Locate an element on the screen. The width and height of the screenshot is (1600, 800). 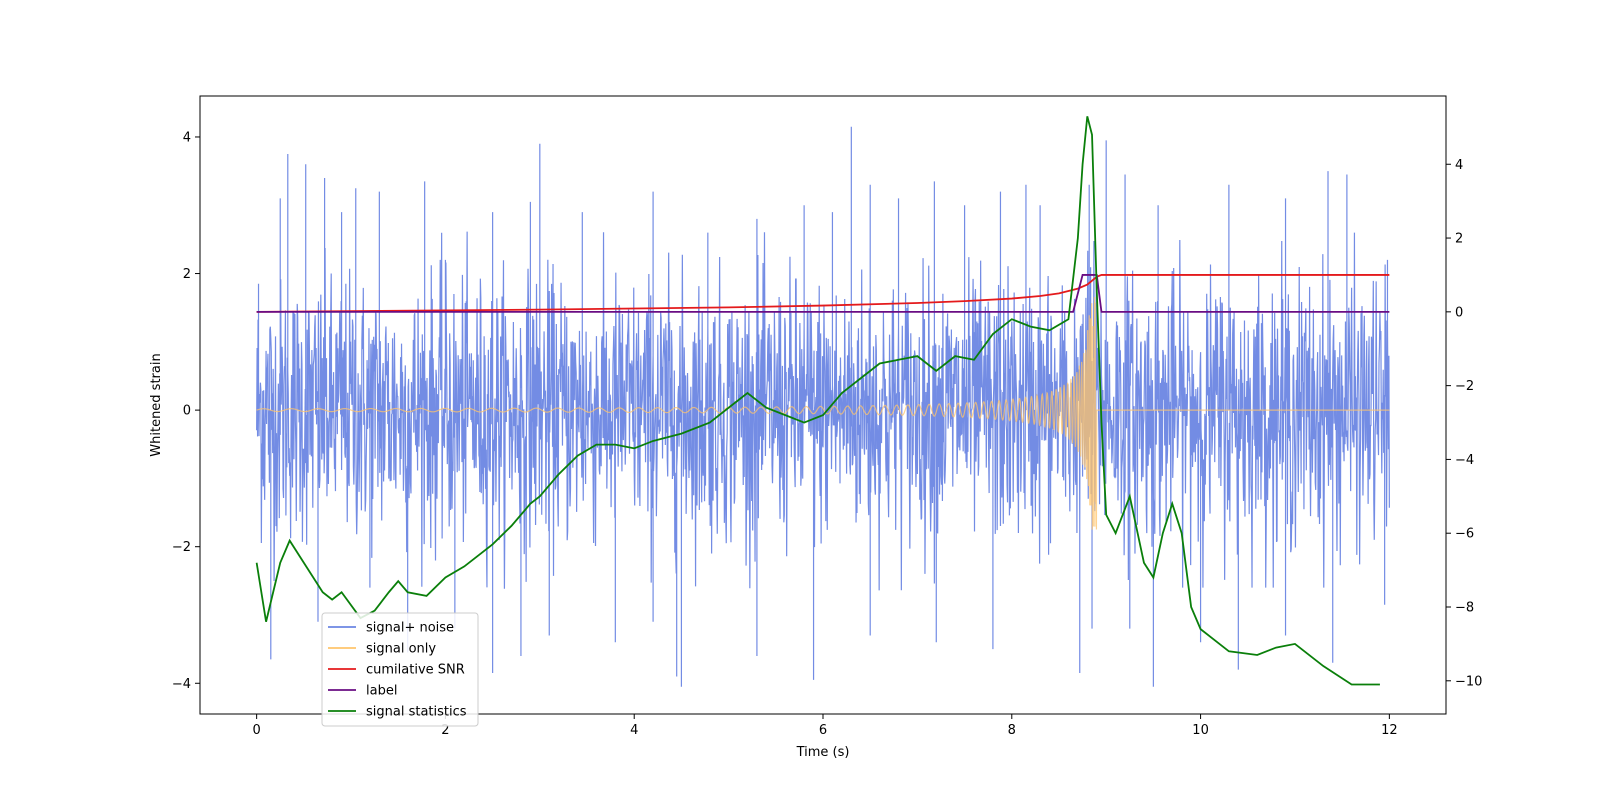
legend-entry-label: signal statistics is located at coordinates (416, 712).